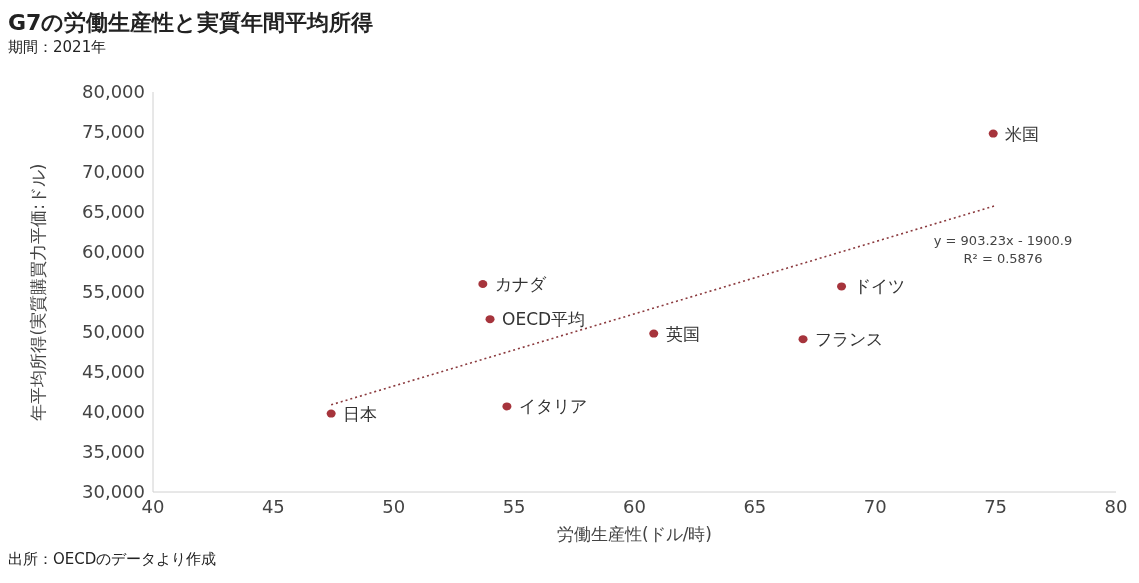 The height and width of the screenshot is (583, 1139). What do you see at coordinates (875, 506) in the screenshot?
I see `x-tick-label: 70` at bounding box center [875, 506].